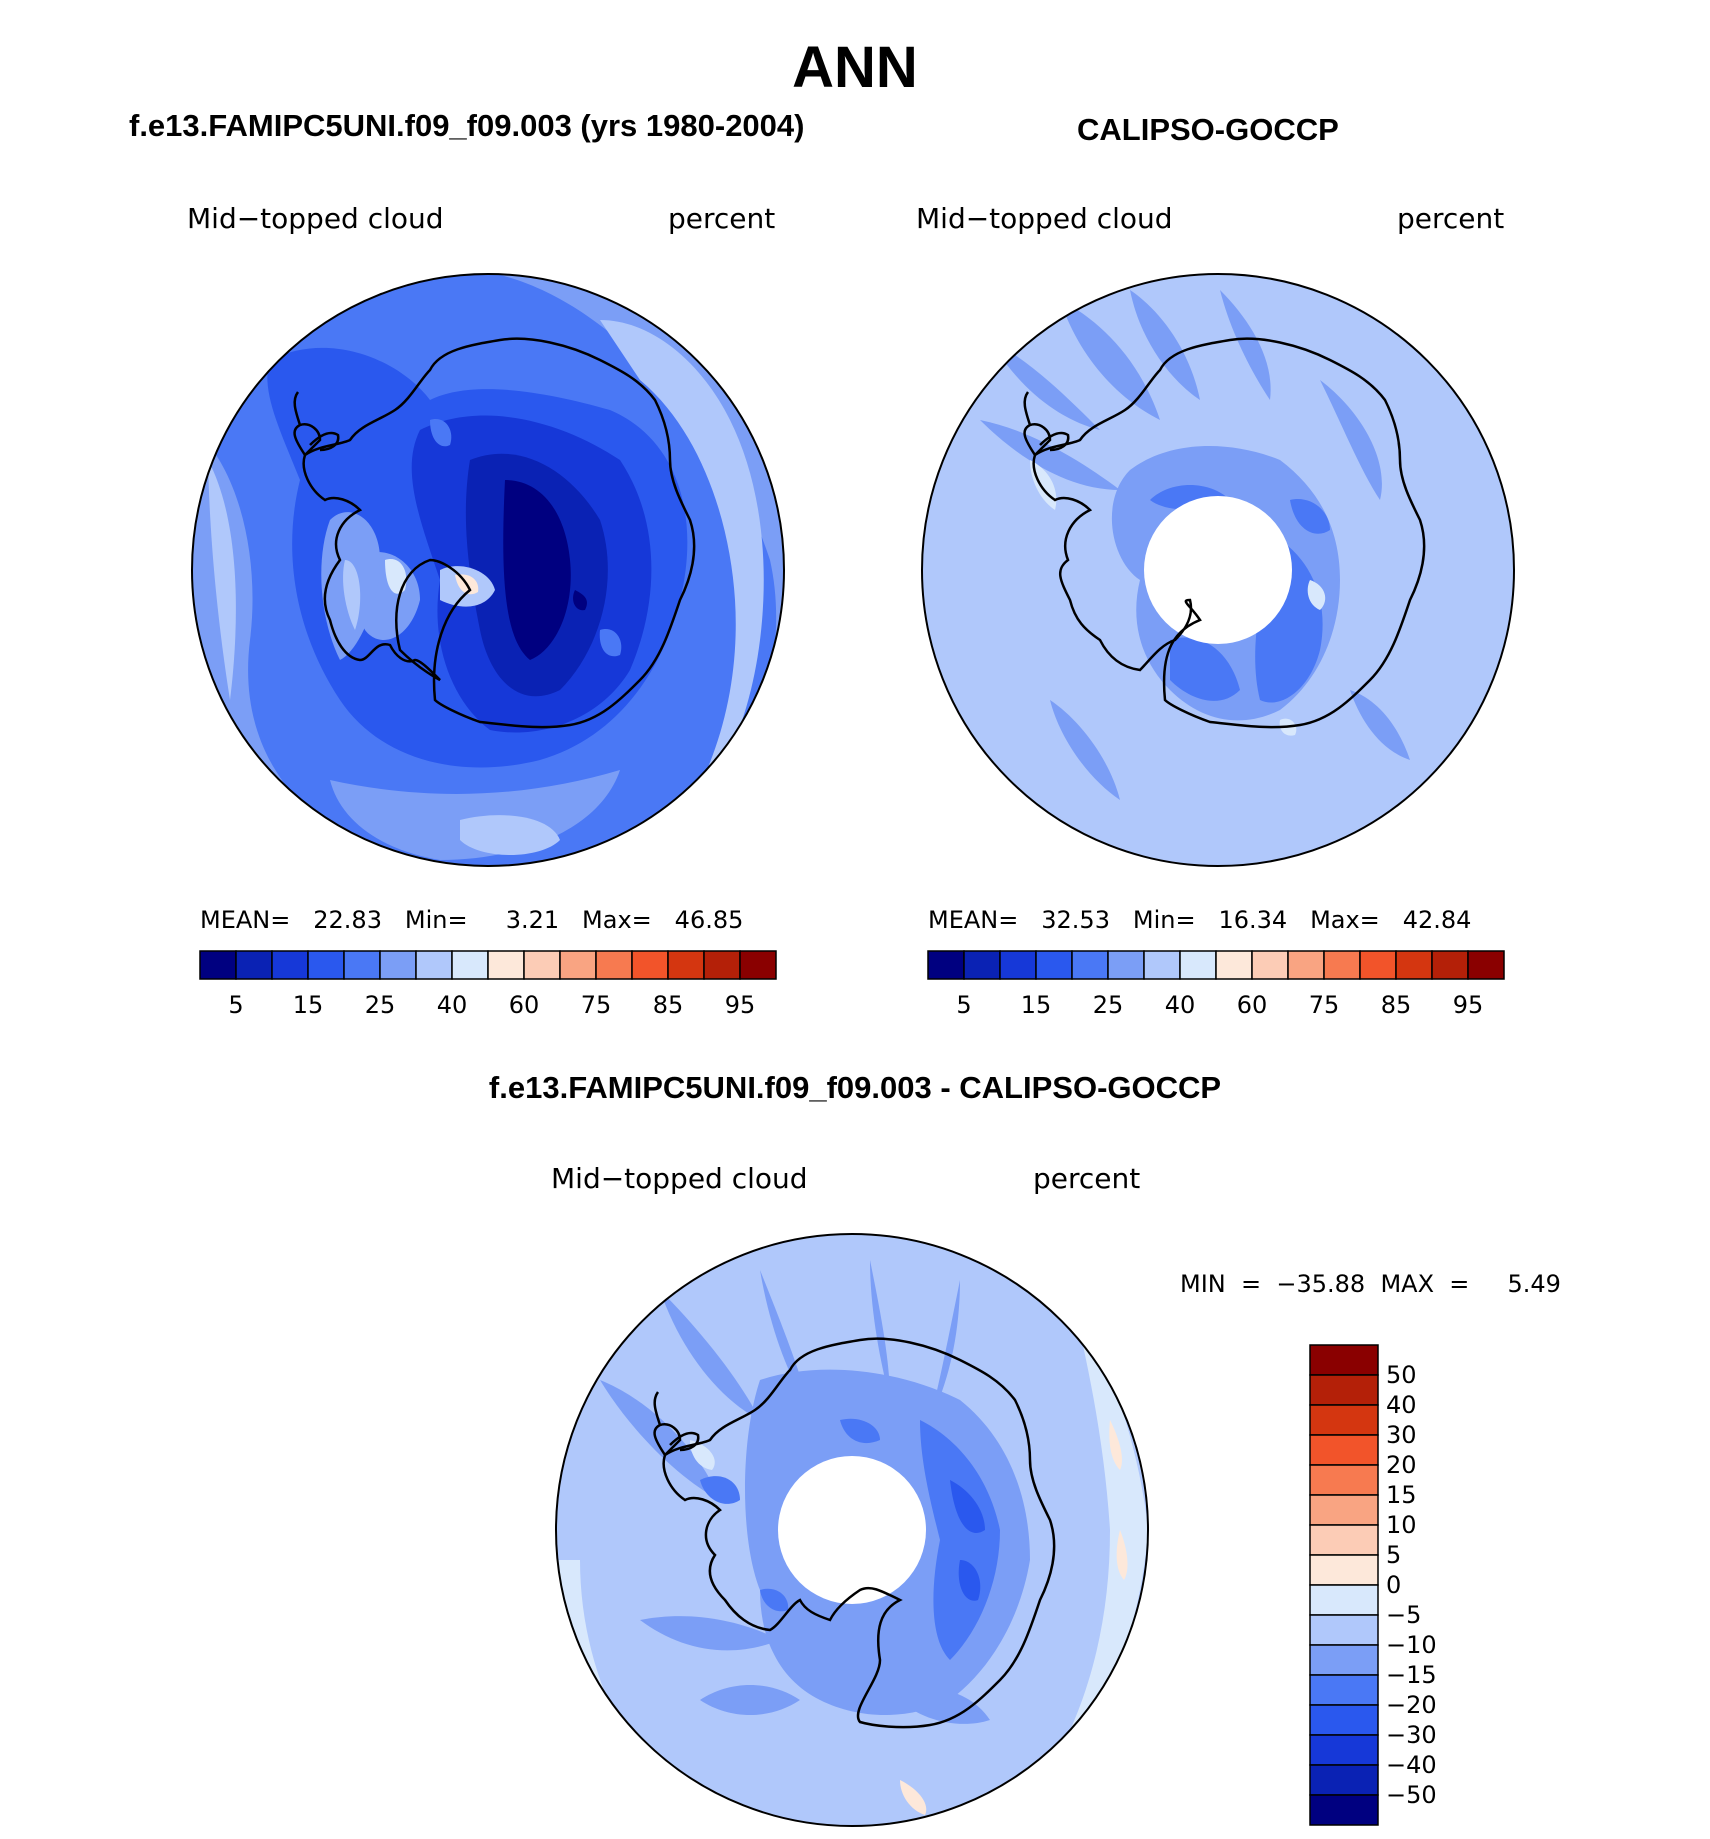 The width and height of the screenshot is (1710, 1839). What do you see at coordinates (1411, 1765) in the screenshot?
I see `colorbar-tick-label: −40` at bounding box center [1411, 1765].